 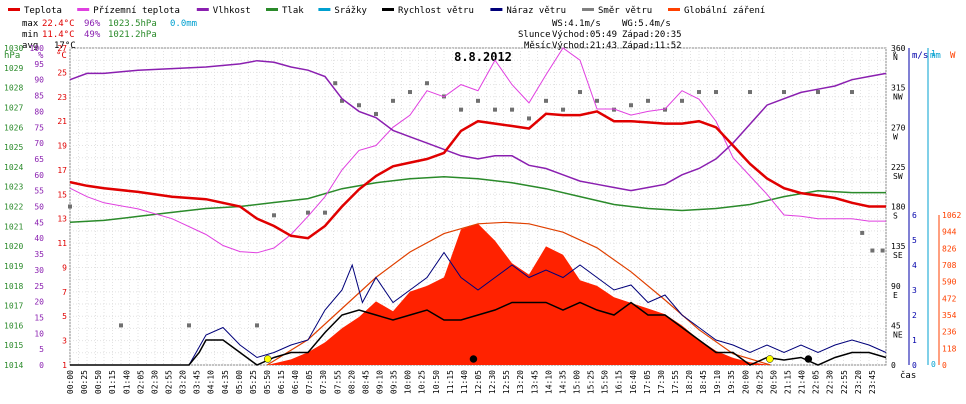 What do you see at coordinates (858, 382) in the screenshot?
I see `tick-time: 23:20` at bounding box center [858, 382].